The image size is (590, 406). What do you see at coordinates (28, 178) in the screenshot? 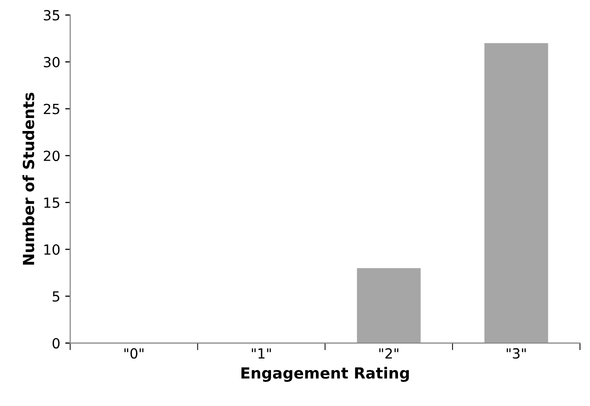
I see `y-axis-title: Number of Students` at bounding box center [28, 178].